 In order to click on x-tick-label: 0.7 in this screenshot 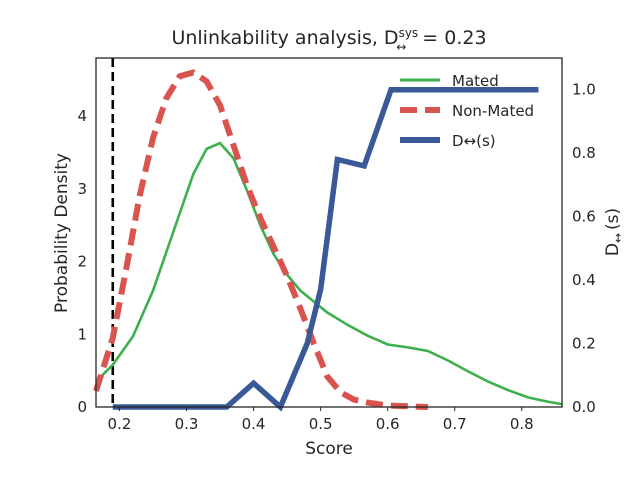, I will do `click(455, 424)`.